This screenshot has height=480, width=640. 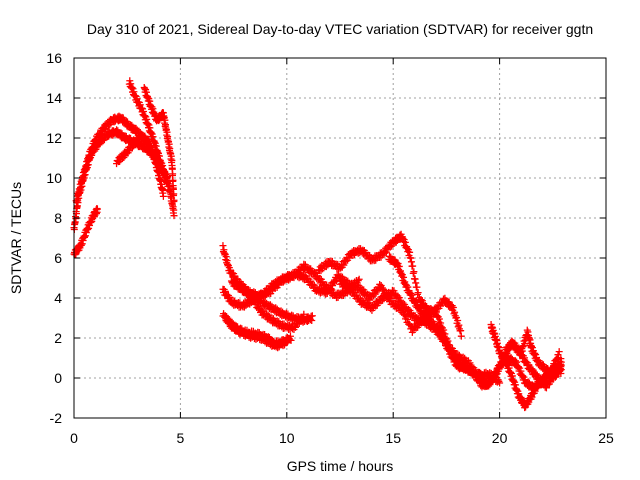 I want to click on y-tick-label: 16, so click(x=54, y=58).